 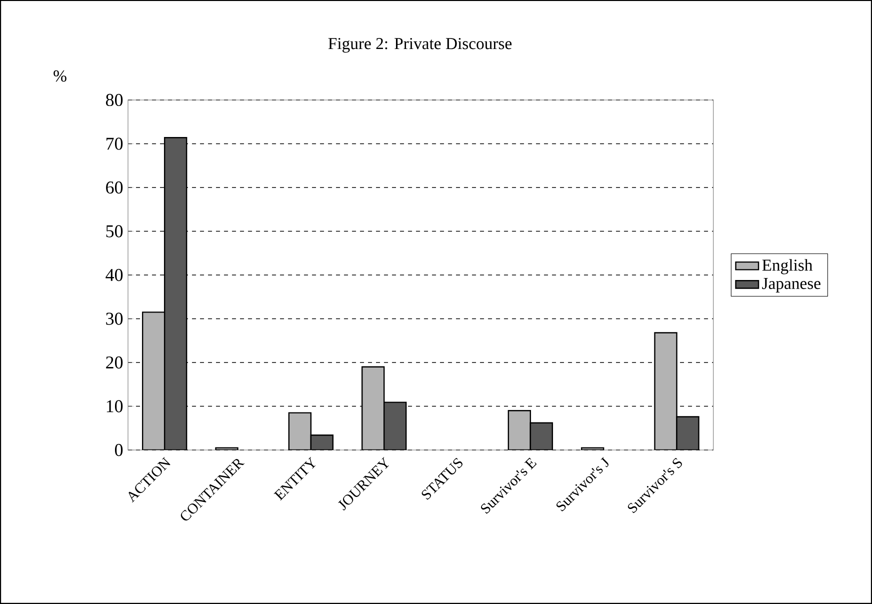 What do you see at coordinates (114, 144) in the screenshot?
I see `y-tick-label: 70` at bounding box center [114, 144].